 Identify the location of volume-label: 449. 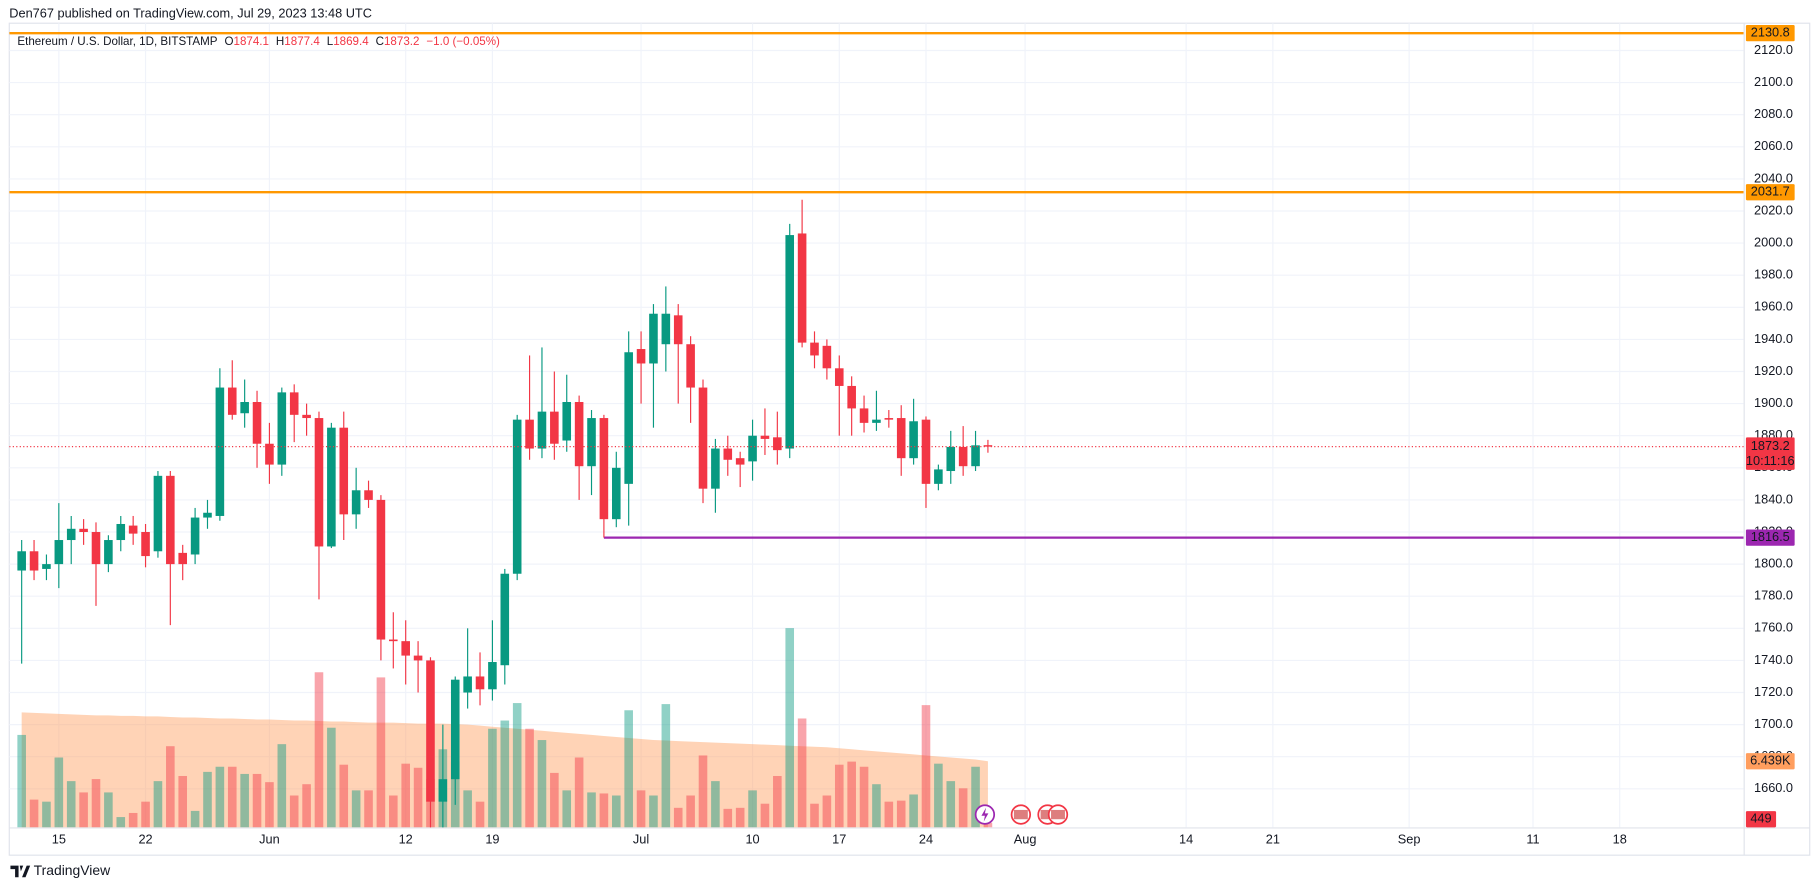
(1760, 818).